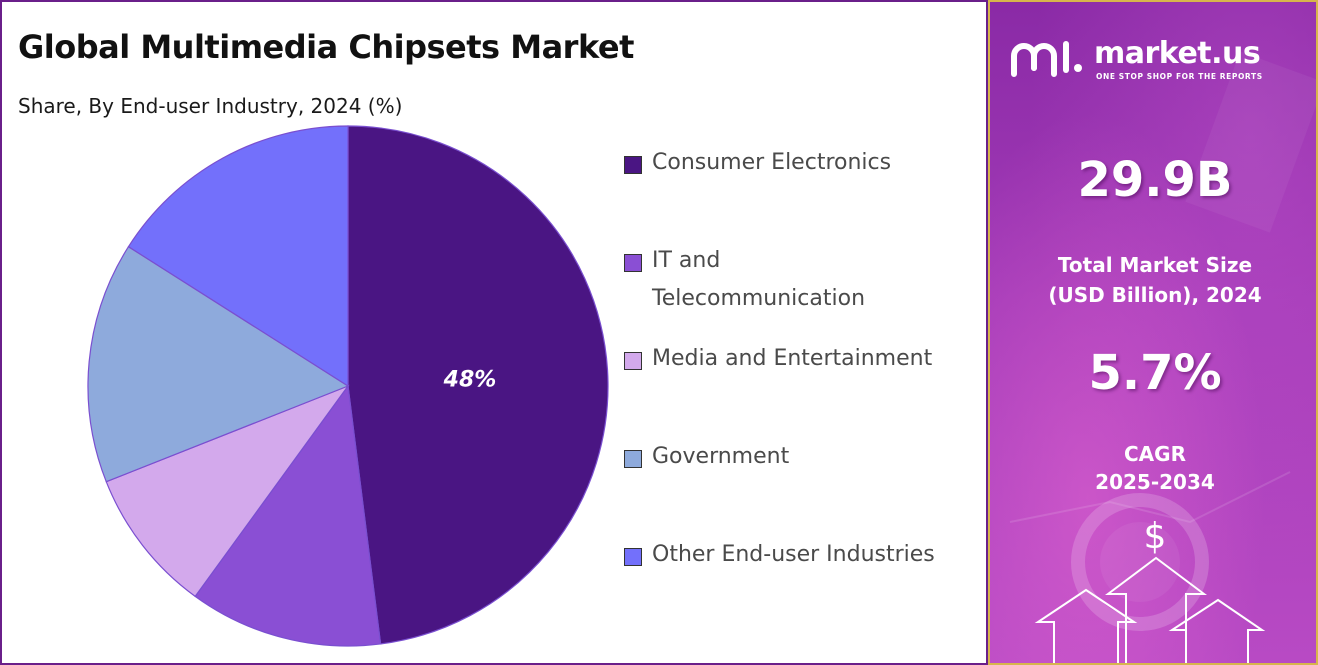 This screenshot has width=1318, height=665. I want to click on cagr-label-line1: CAGR, so click(1155, 454).